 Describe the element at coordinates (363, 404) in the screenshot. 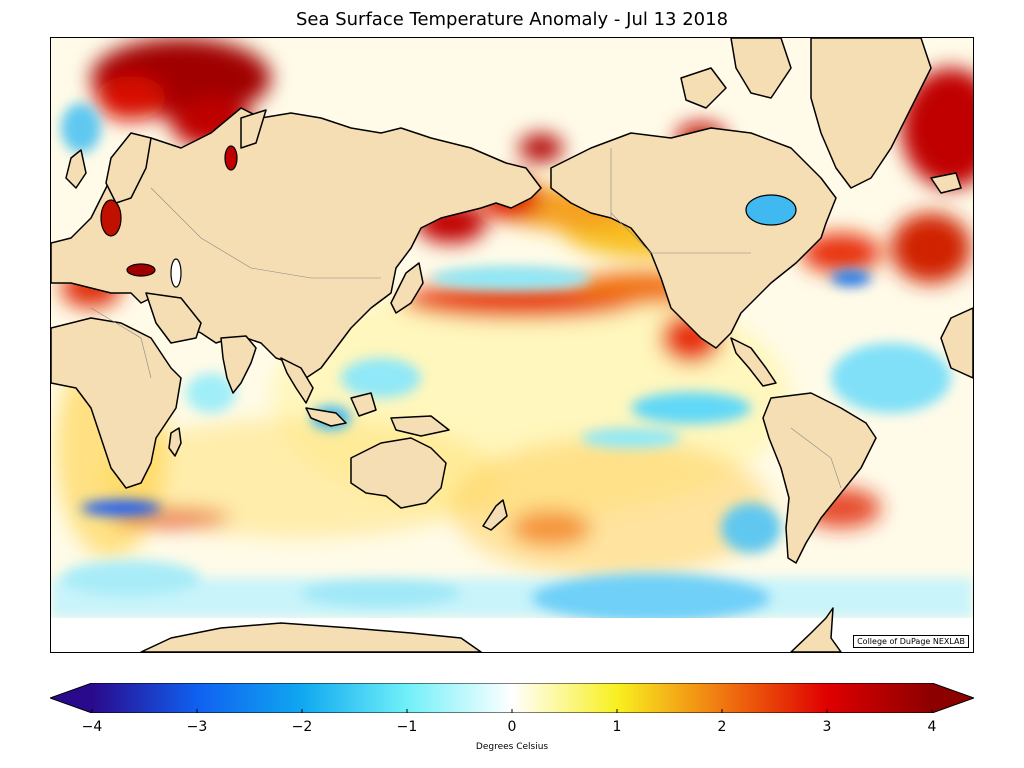

I see `borneo` at that location.